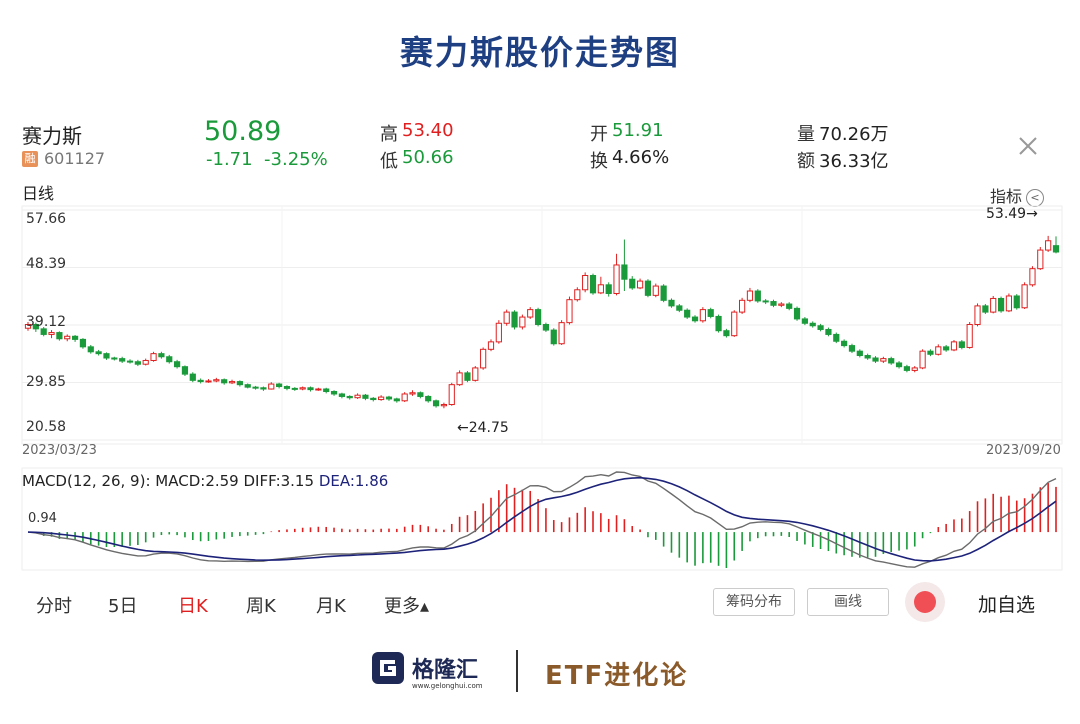 The image size is (1080, 724). Describe the element at coordinates (30, 159) in the screenshot. I see `margin-badge: 融` at that location.